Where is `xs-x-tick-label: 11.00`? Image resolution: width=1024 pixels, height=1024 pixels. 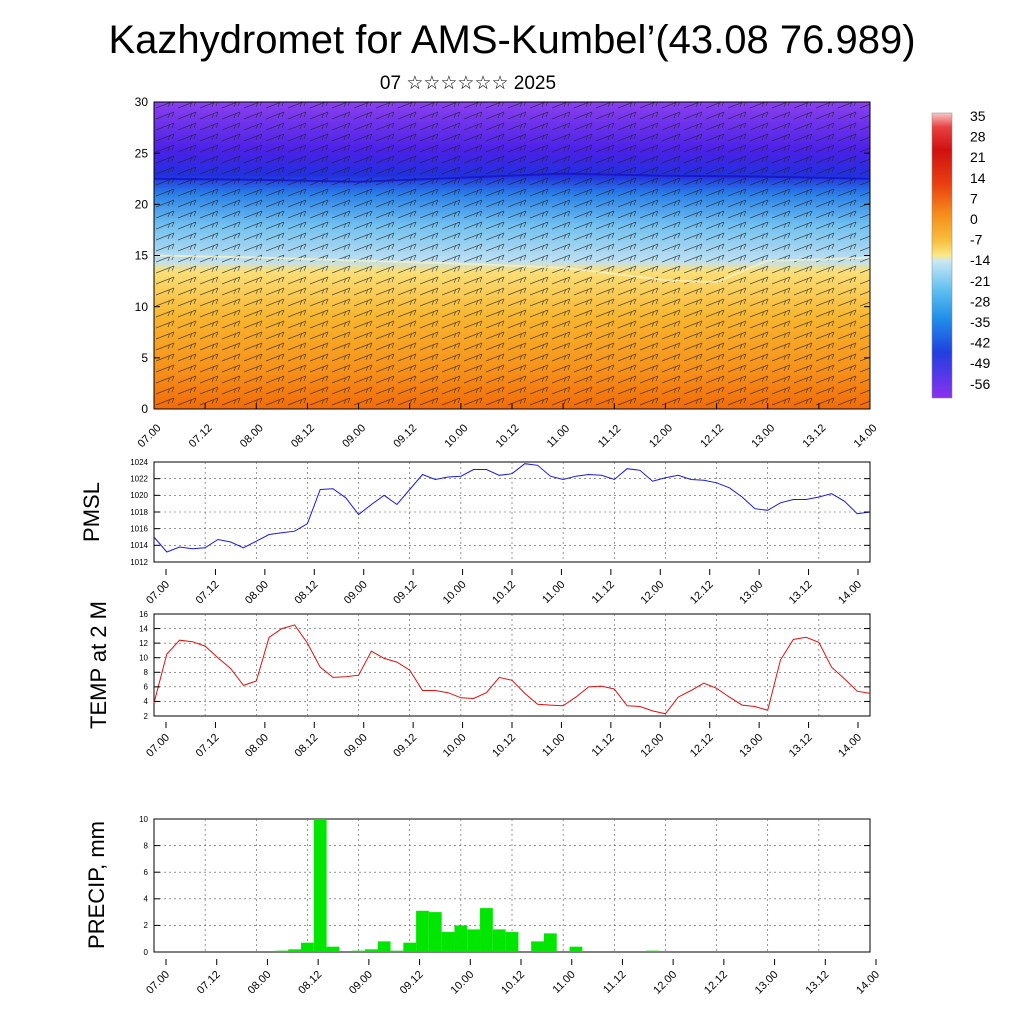 xs-x-tick-label: 11.00 is located at coordinates (558, 436).